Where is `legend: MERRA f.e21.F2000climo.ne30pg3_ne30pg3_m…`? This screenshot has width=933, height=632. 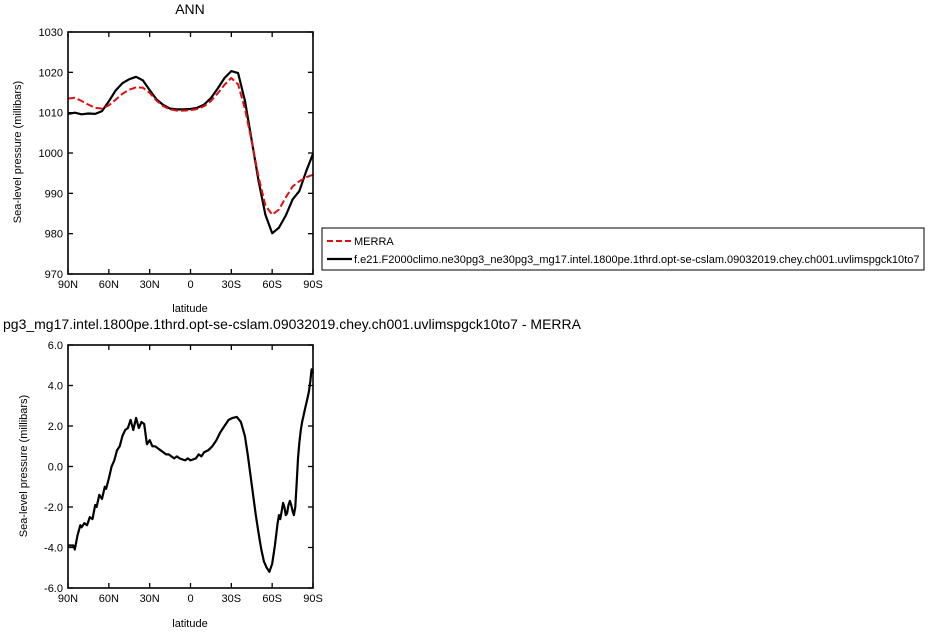 legend: MERRA f.e21.F2000climo.ne30pg3_ne30pg3_m… is located at coordinates (623, 249).